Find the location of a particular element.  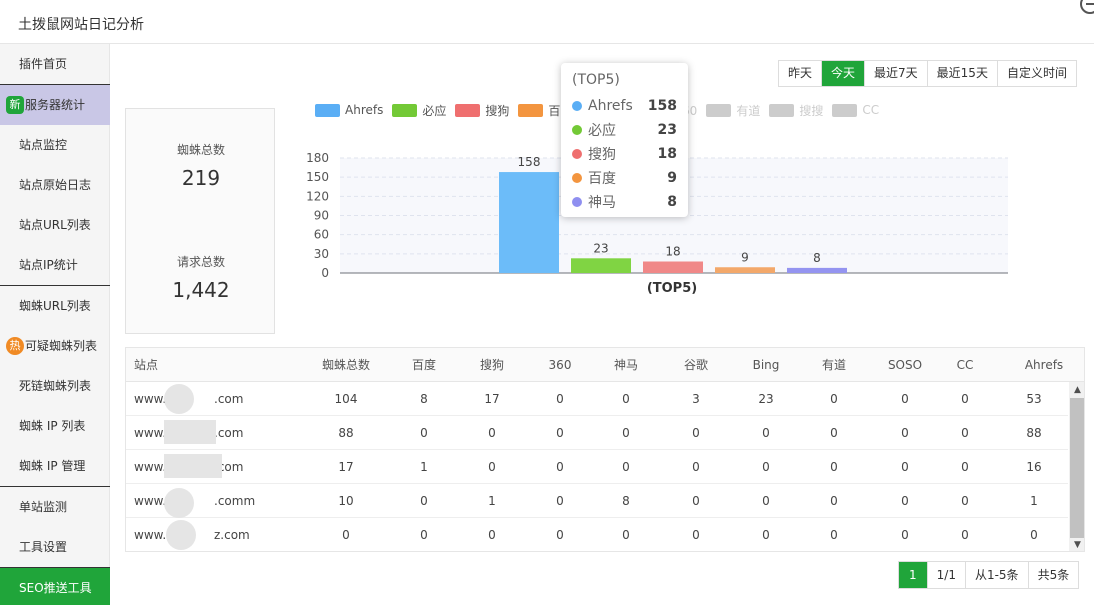

sidebar-item-label: 站点监控 is located at coordinates (43, 145).